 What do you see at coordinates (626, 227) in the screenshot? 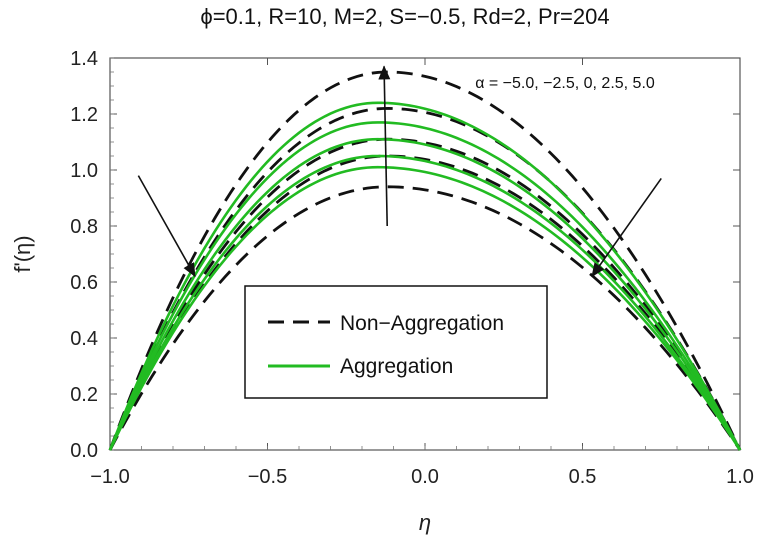
I see `right-arrow` at bounding box center [626, 227].